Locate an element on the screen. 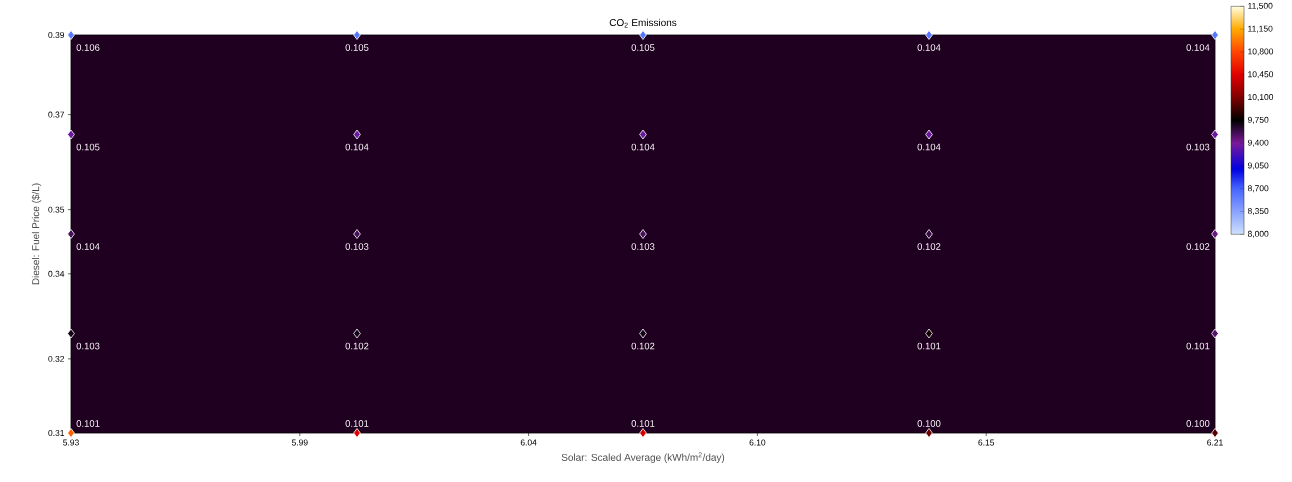 This screenshot has width=1292, height=482. chart-title: CO$_{2}$ Emissions is located at coordinates (643, 23).